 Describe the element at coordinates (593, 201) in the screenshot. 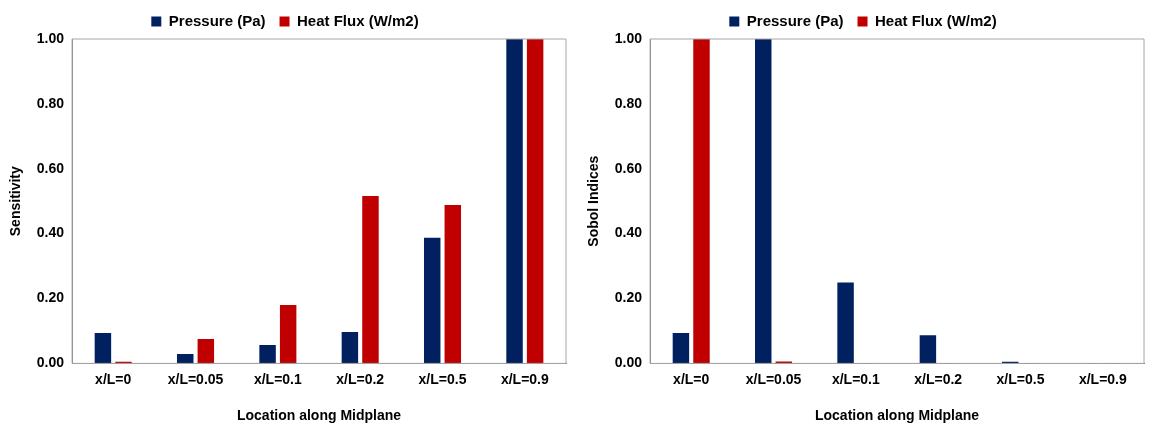

I see `y-axis-title: Sobol Indices` at that location.